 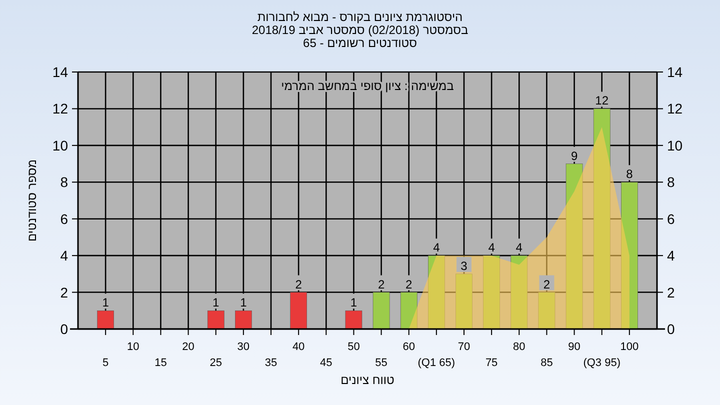 I want to click on x-tick-label: 100, so click(x=629, y=347).